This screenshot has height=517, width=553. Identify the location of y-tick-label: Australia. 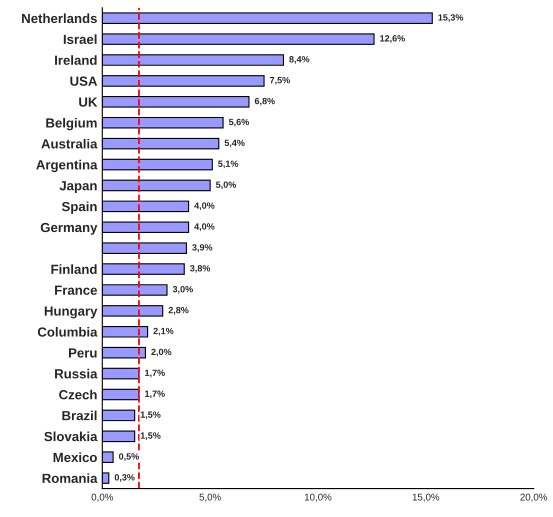
(69, 143).